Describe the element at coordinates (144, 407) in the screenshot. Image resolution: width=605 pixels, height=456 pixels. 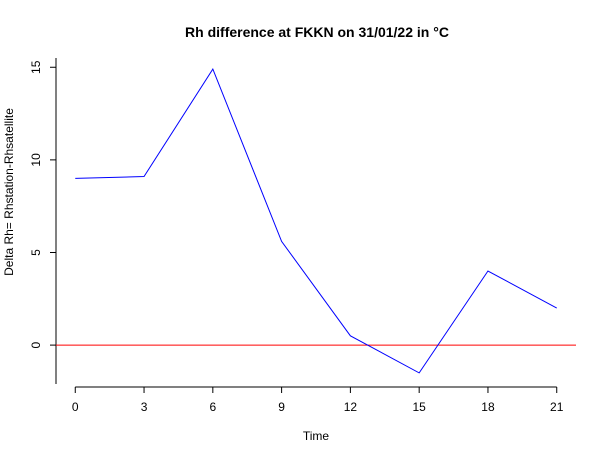
I see `x-tick-label: 3` at that location.